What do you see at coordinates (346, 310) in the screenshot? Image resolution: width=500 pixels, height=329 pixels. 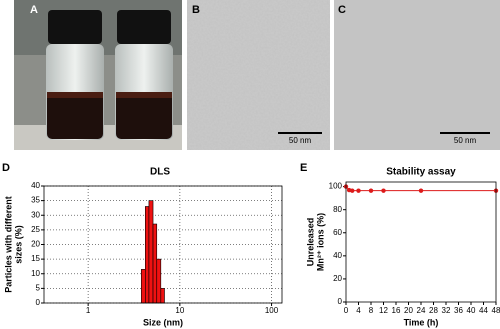 I see `x-tick-label: 0` at bounding box center [346, 310].